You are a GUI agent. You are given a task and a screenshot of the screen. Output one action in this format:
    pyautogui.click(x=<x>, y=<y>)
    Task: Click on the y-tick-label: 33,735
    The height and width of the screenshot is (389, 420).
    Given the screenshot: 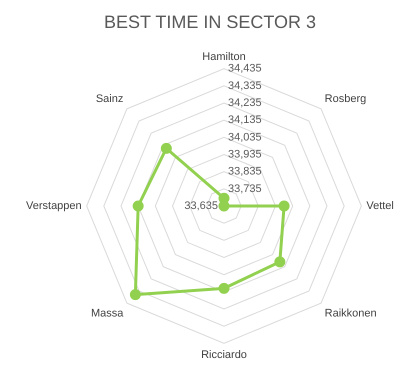 What is the action you would take?
    pyautogui.click(x=245, y=188)
    